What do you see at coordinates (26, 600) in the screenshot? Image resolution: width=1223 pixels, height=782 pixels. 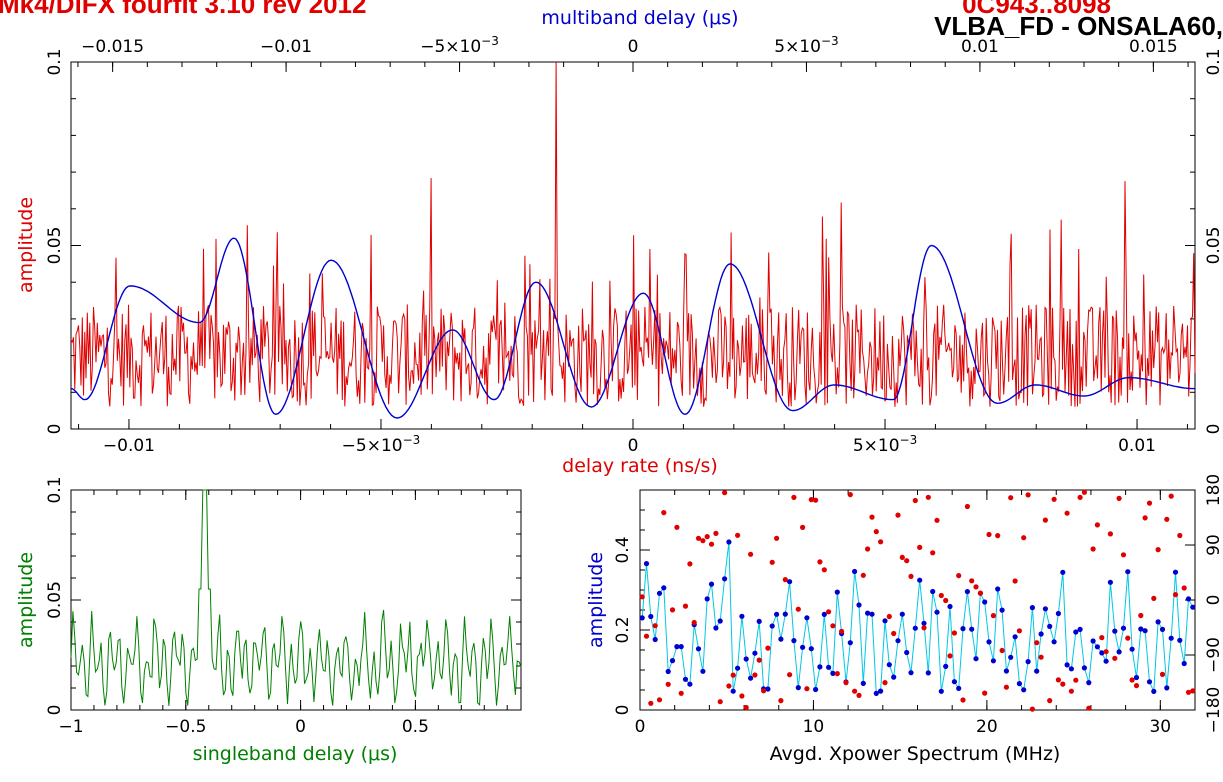 I see `singleband-amplitude-axis-label: amplitude` at bounding box center [26, 600].